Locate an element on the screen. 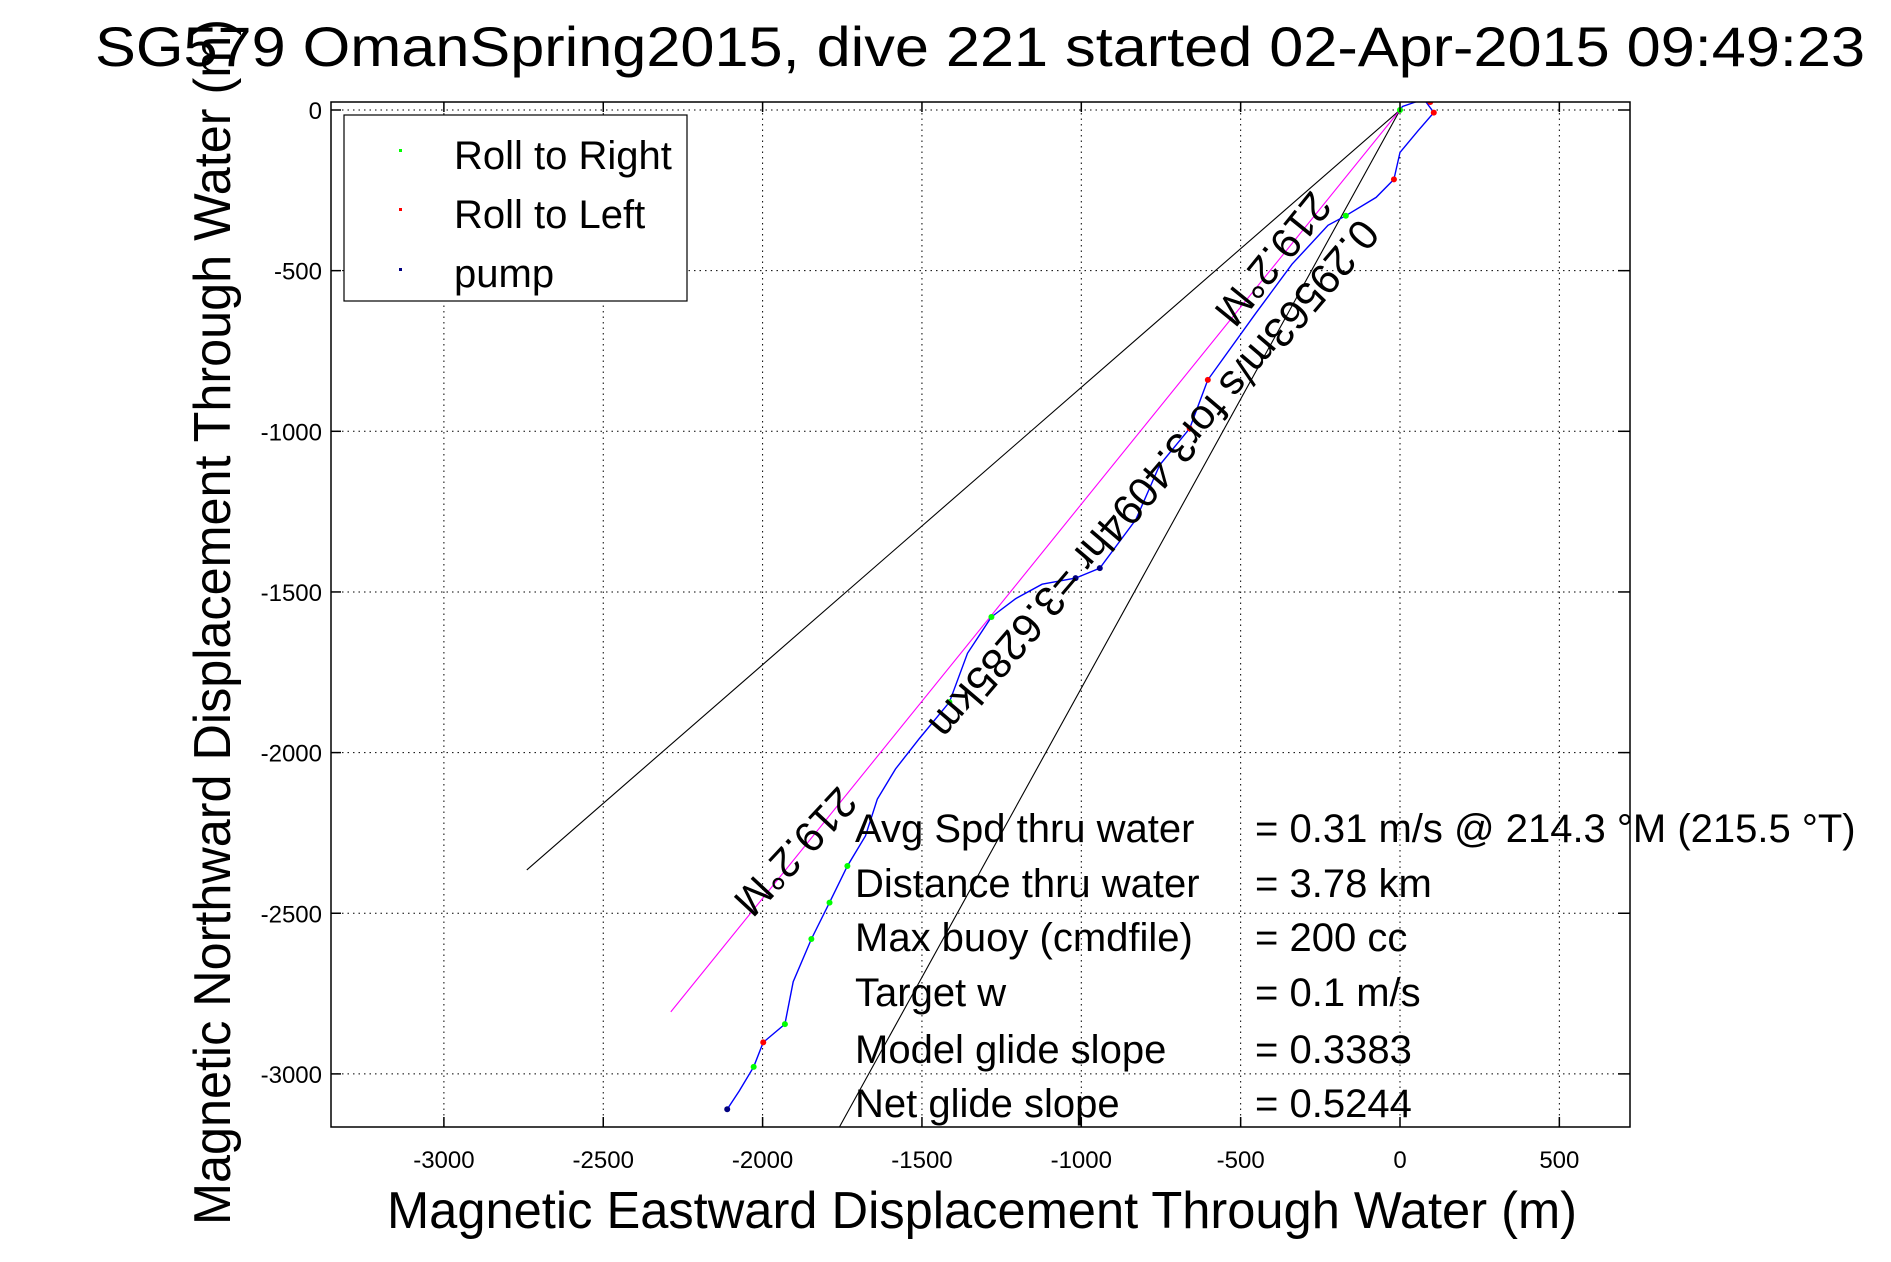  stat-label: Distance thru water is located at coordinates (1027, 884).